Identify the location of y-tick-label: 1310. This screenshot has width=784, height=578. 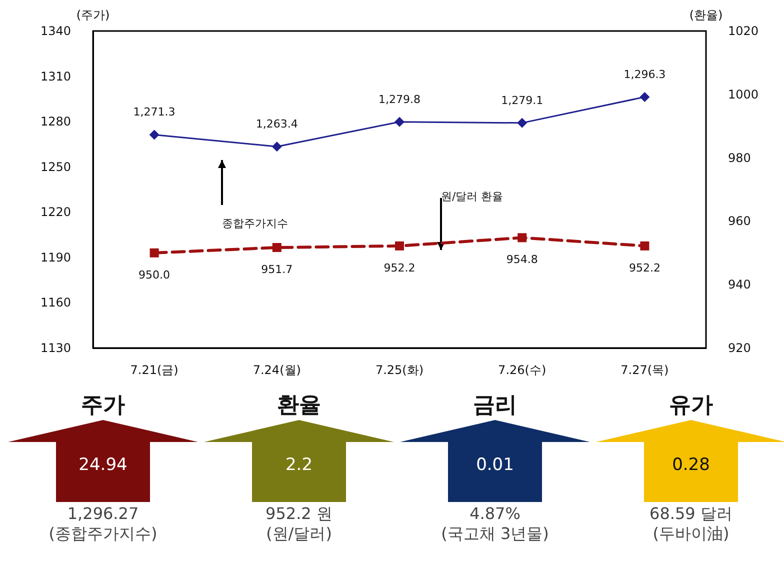
(55, 76).